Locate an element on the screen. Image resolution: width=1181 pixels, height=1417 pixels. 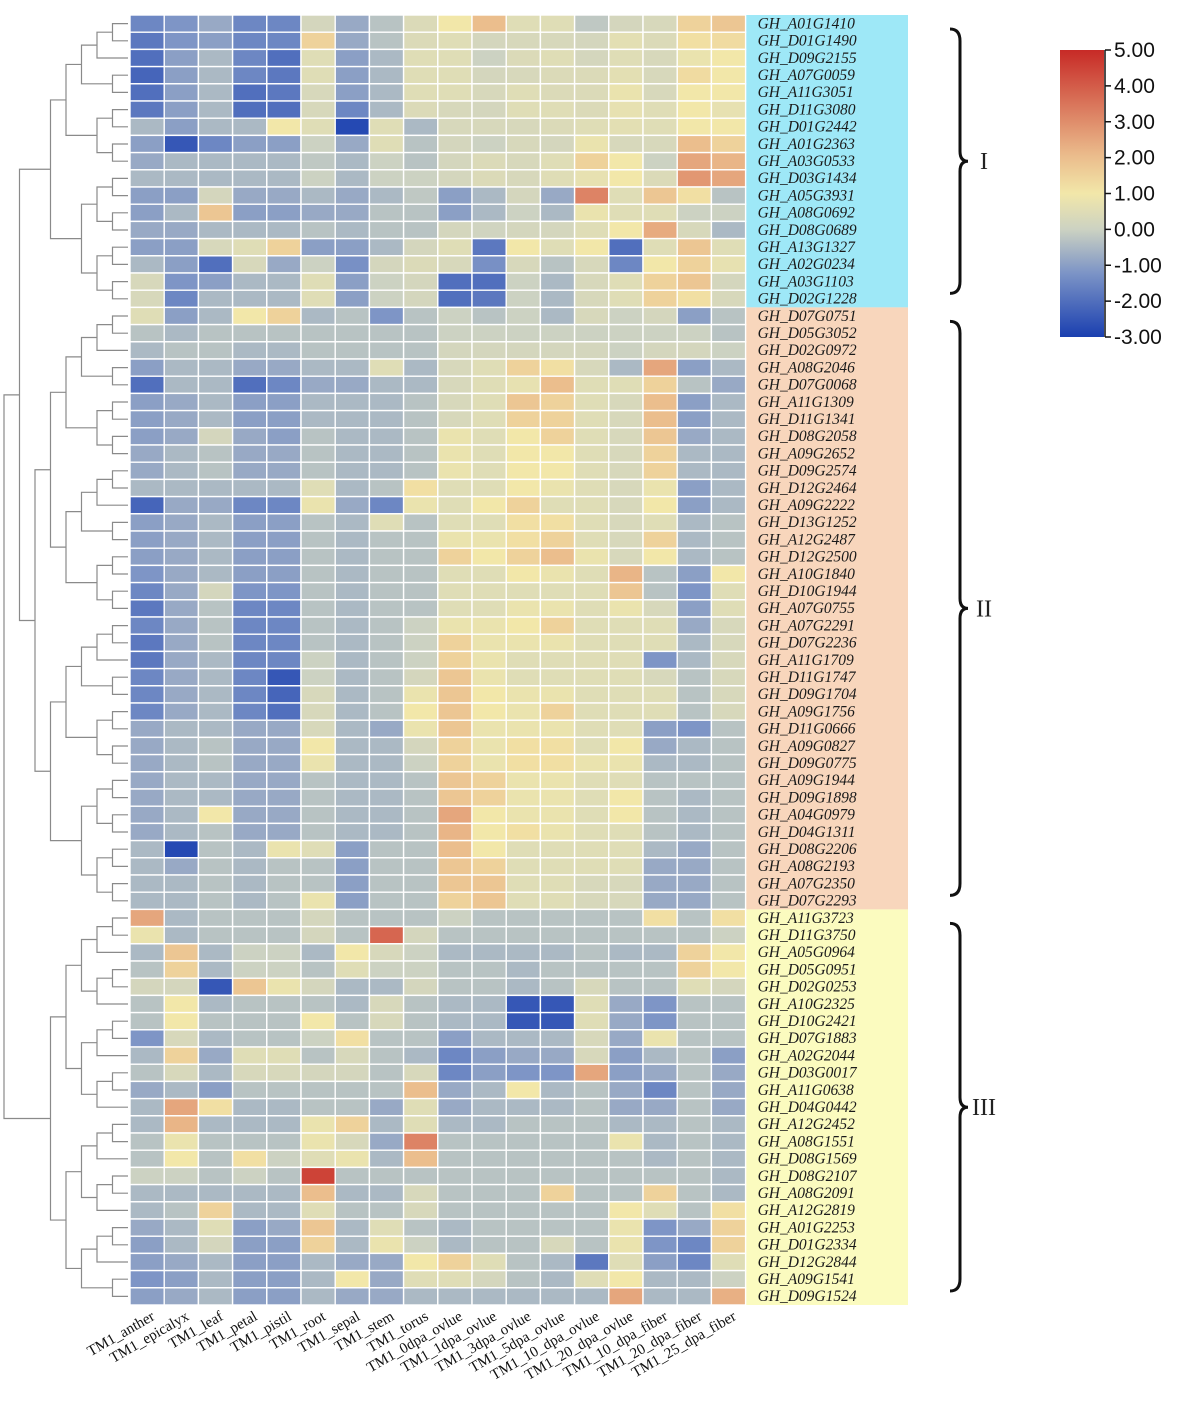
gene-label: GH_D08G2107 is located at coordinates (808, 1176).